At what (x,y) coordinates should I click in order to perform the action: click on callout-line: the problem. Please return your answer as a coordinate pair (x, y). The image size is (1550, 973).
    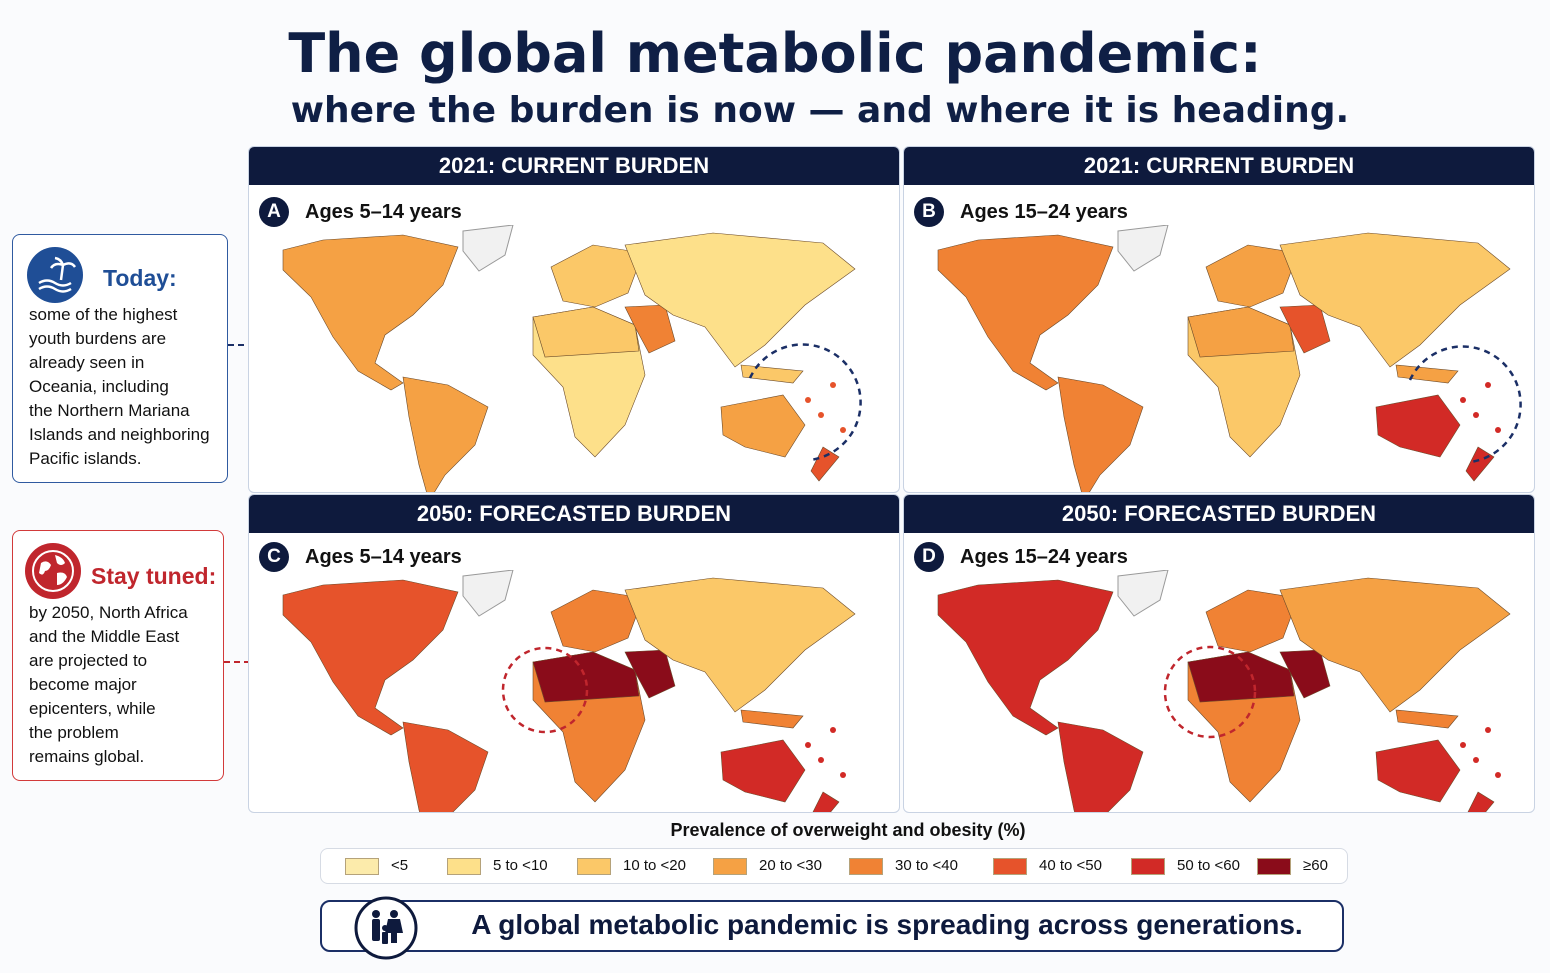
    Looking at the image, I should click on (74, 732).